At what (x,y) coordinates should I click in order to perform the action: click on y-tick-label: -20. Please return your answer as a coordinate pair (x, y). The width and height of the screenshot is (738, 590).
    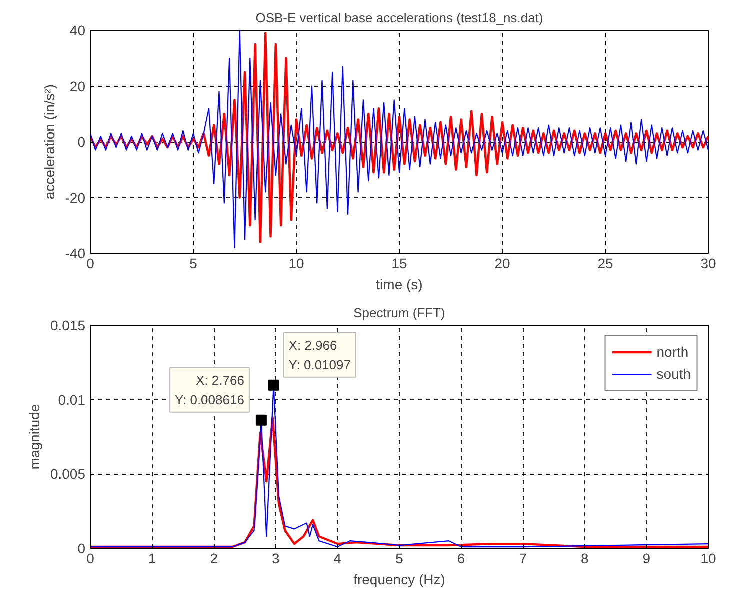
    Looking at the image, I should click on (75, 198).